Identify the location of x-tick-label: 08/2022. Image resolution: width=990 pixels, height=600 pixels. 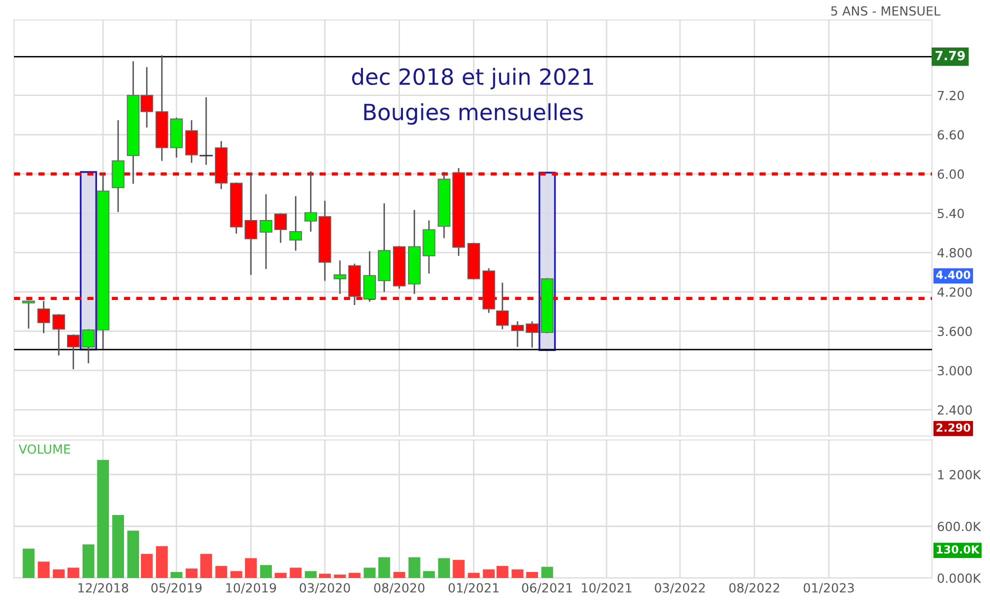
(754, 588).